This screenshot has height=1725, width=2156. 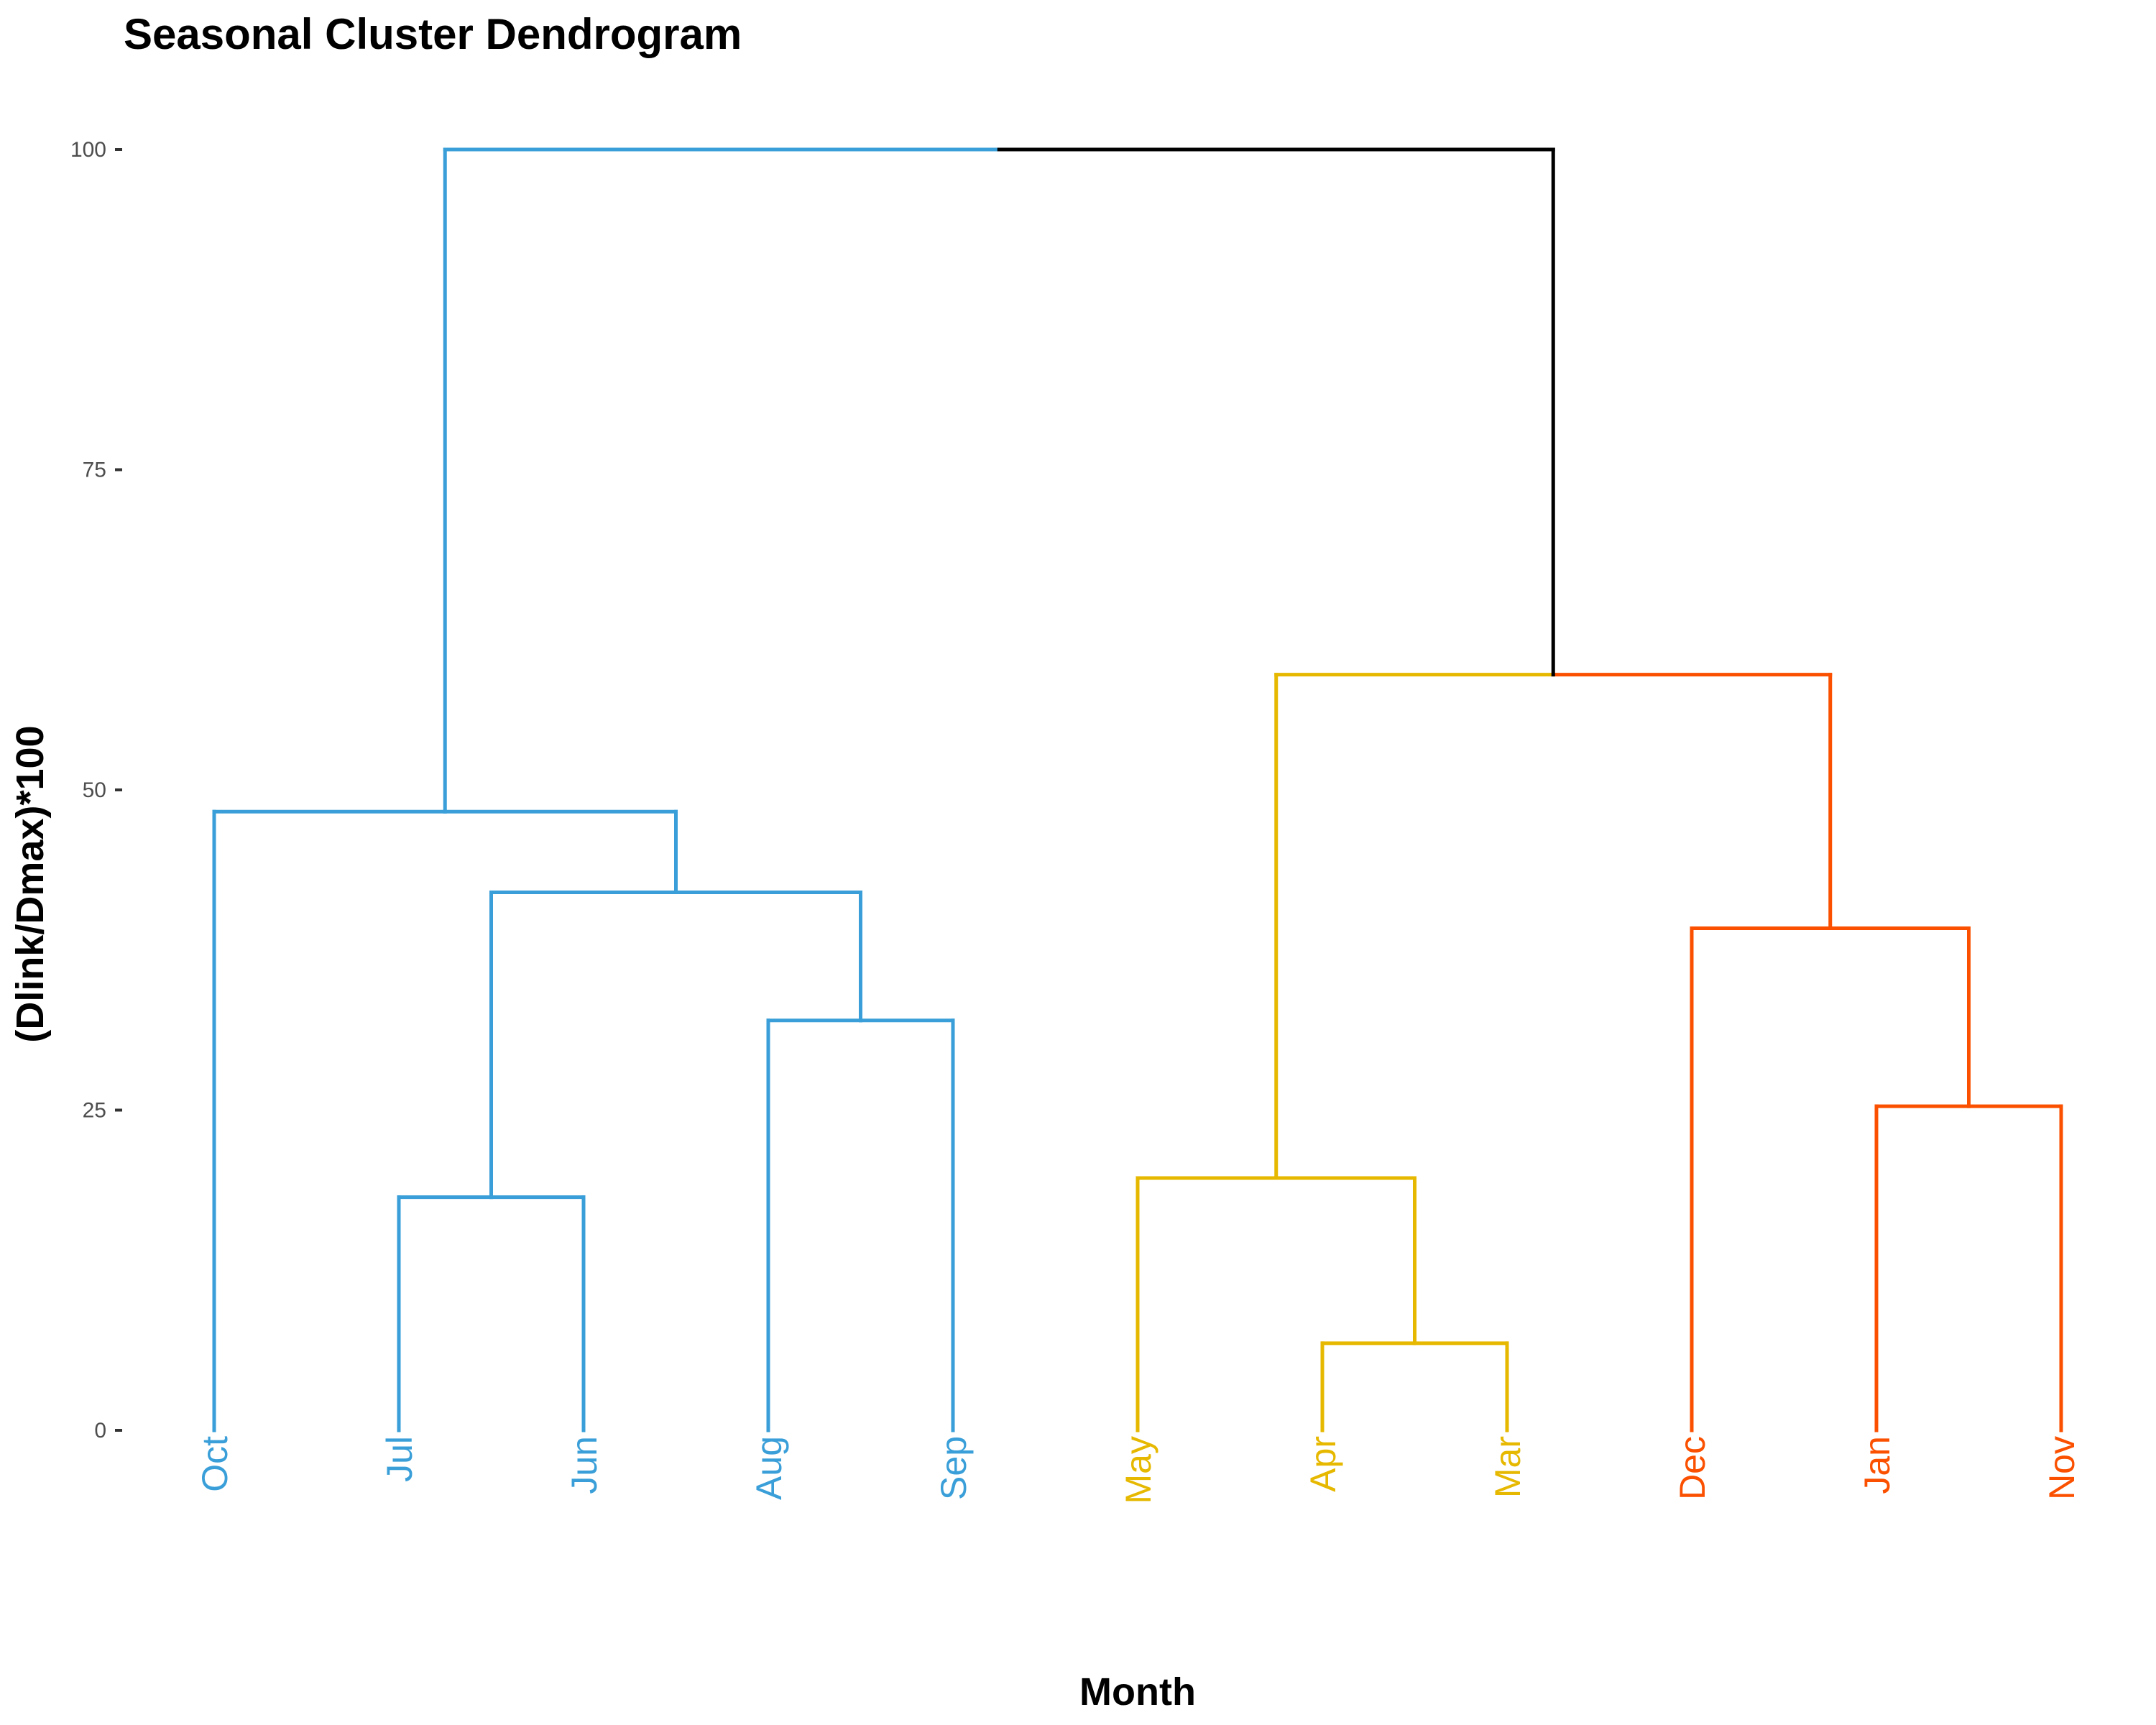 I want to click on y-tick-label: 50, so click(x=94, y=790).